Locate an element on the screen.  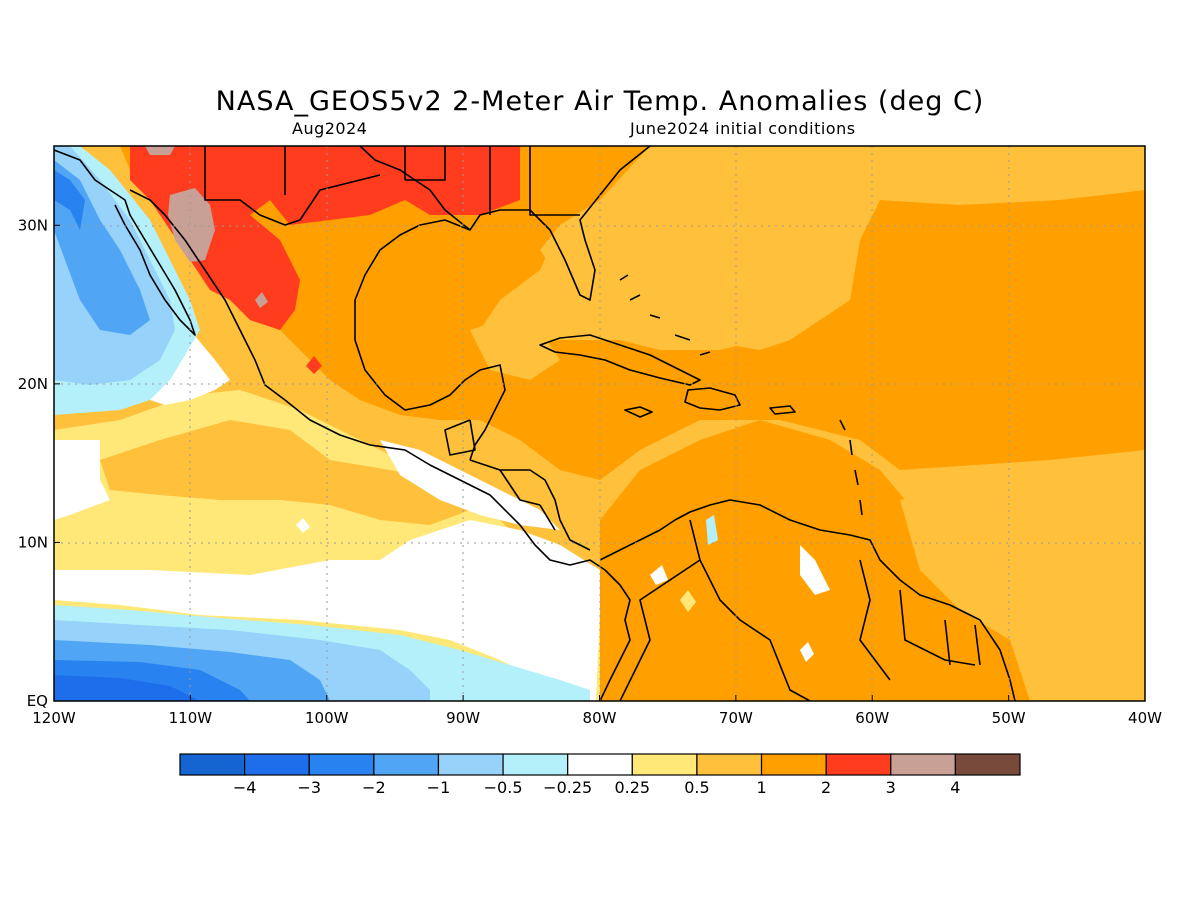
colorbar: −4 −3 −2 −1 −0.5 −0.25 0.25 0.5 1 2 3 4 is located at coordinates (600, 775).